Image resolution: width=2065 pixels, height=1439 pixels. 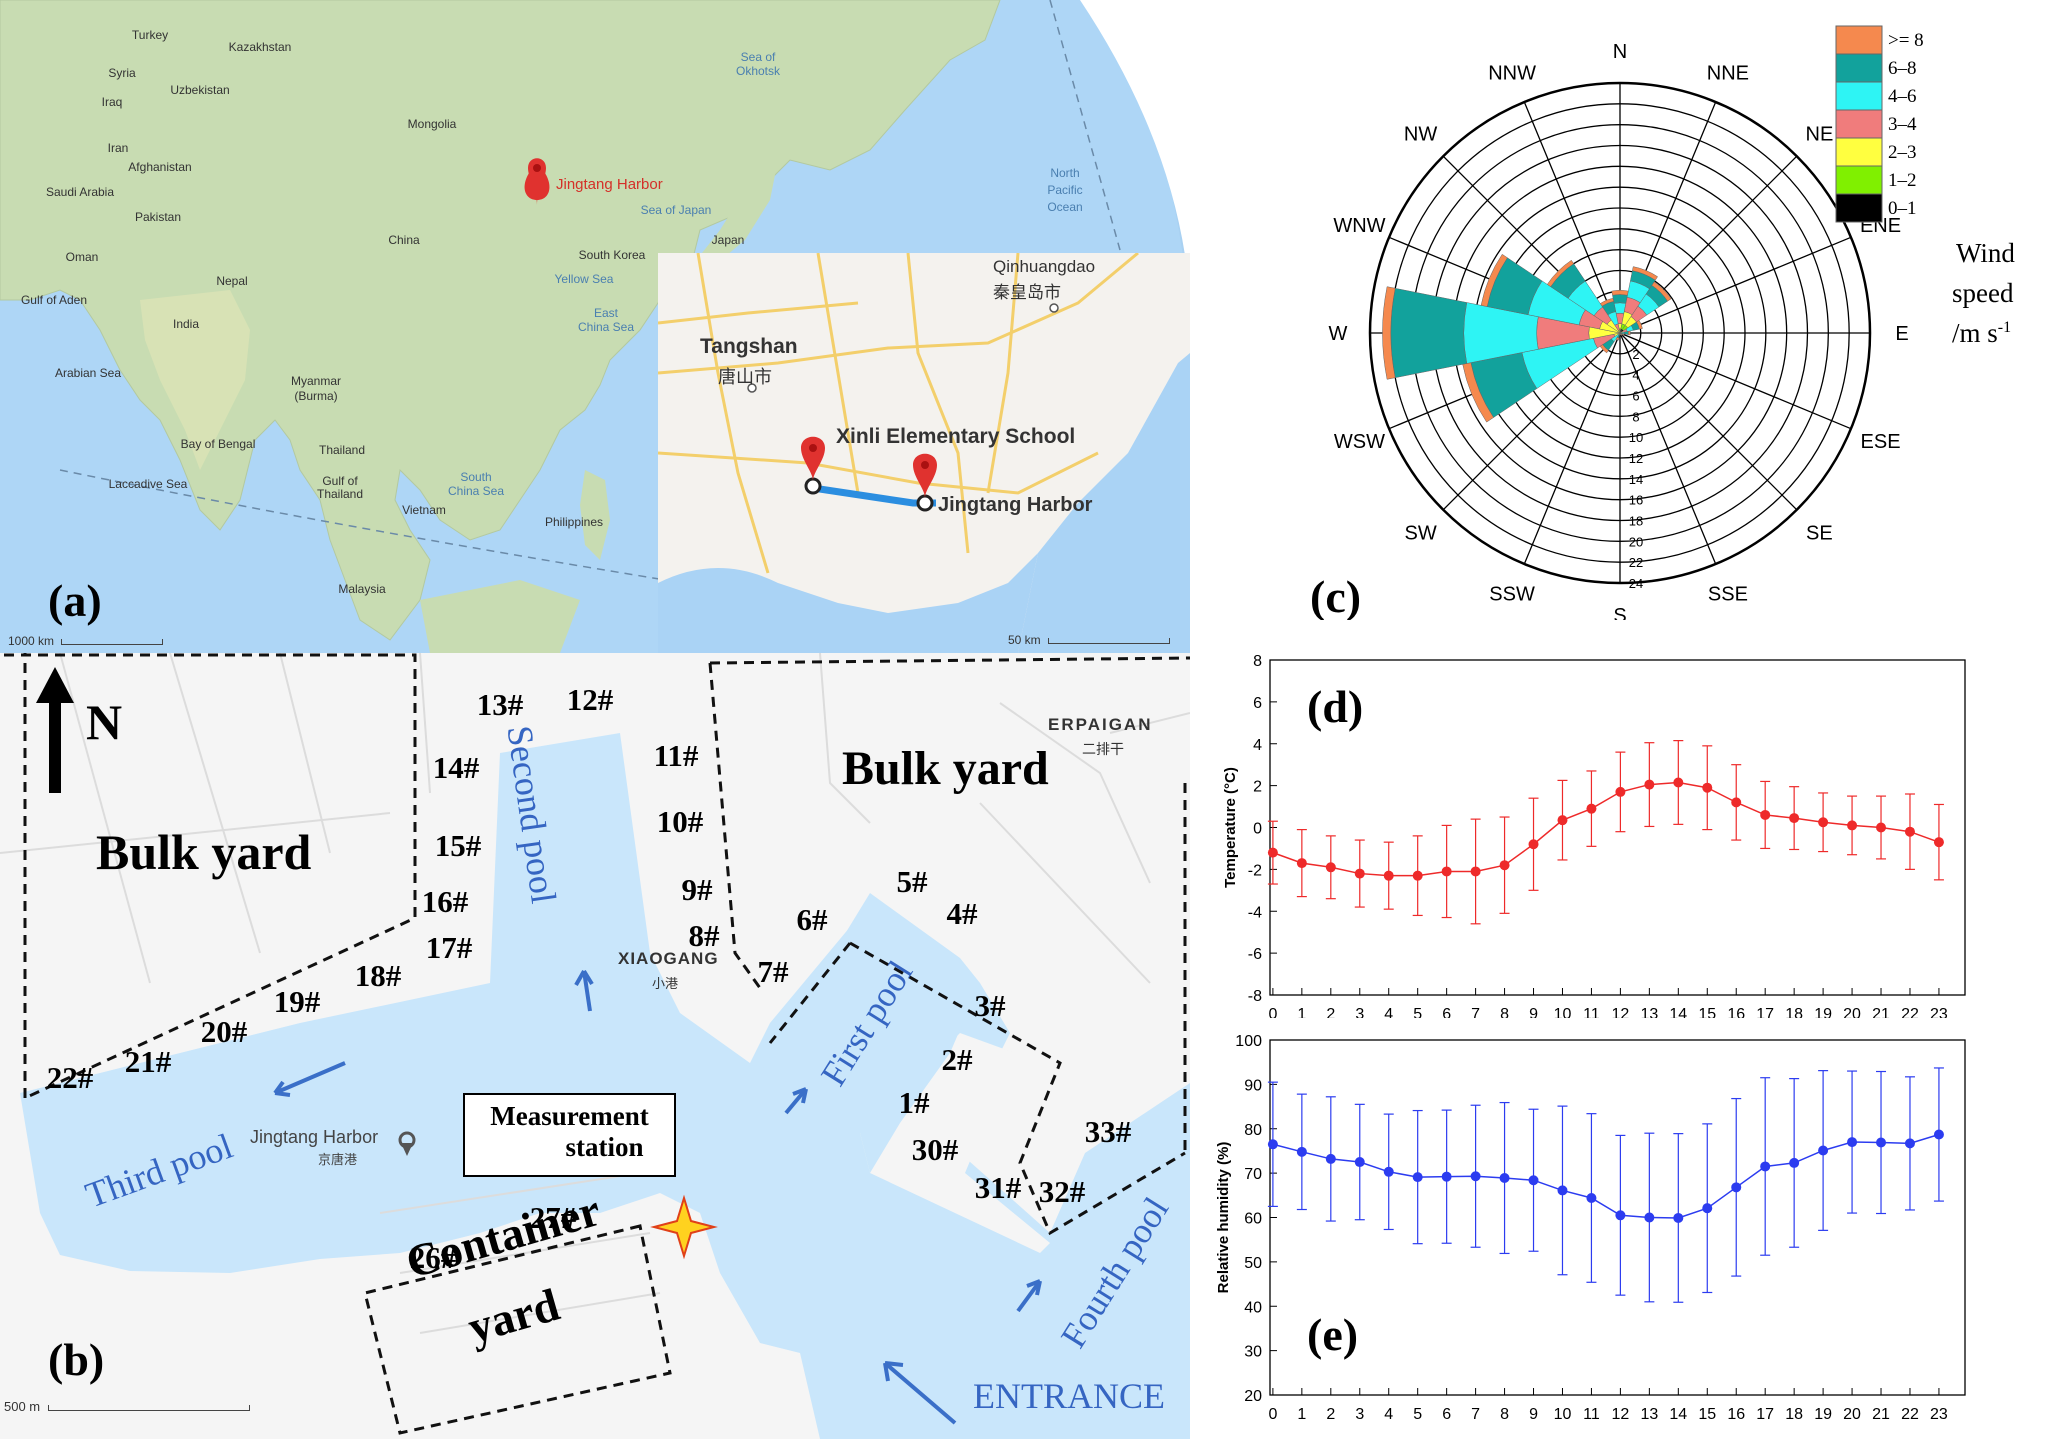 I want to click on y-tick-label: 6, so click(x=1257, y=703).